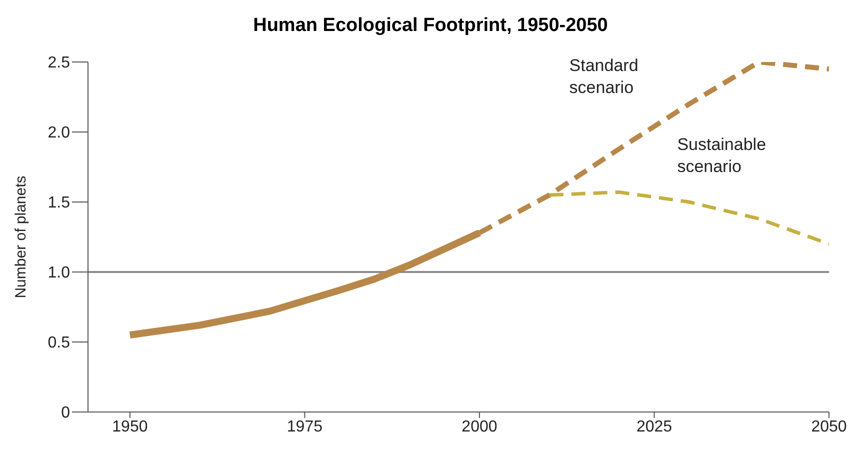 This screenshot has width=861, height=459. I want to click on y-tick-label: 2.0, so click(59, 133).